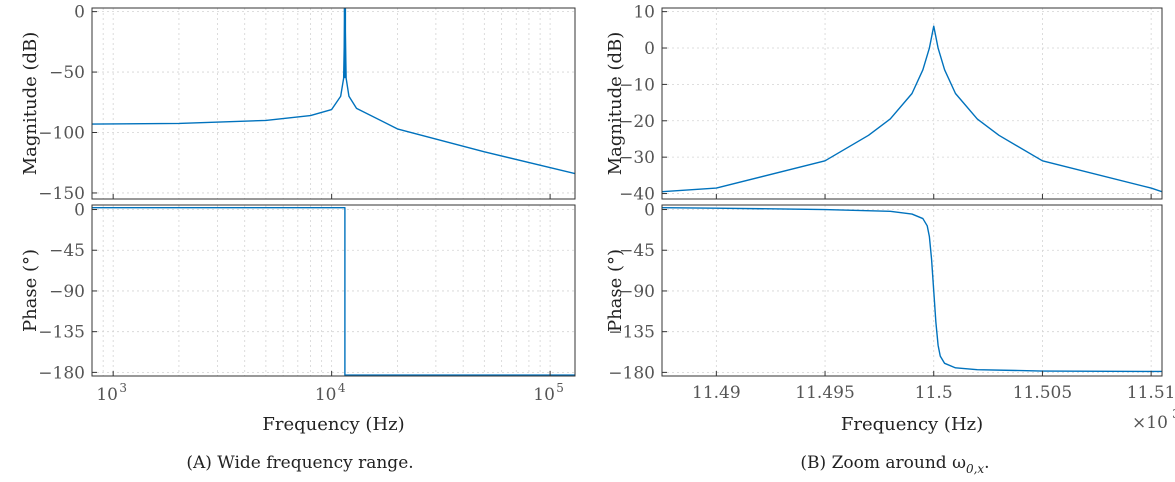 This screenshot has height=482, width=1175. I want to click on x-tick-label: 11.51, so click(1151, 393).